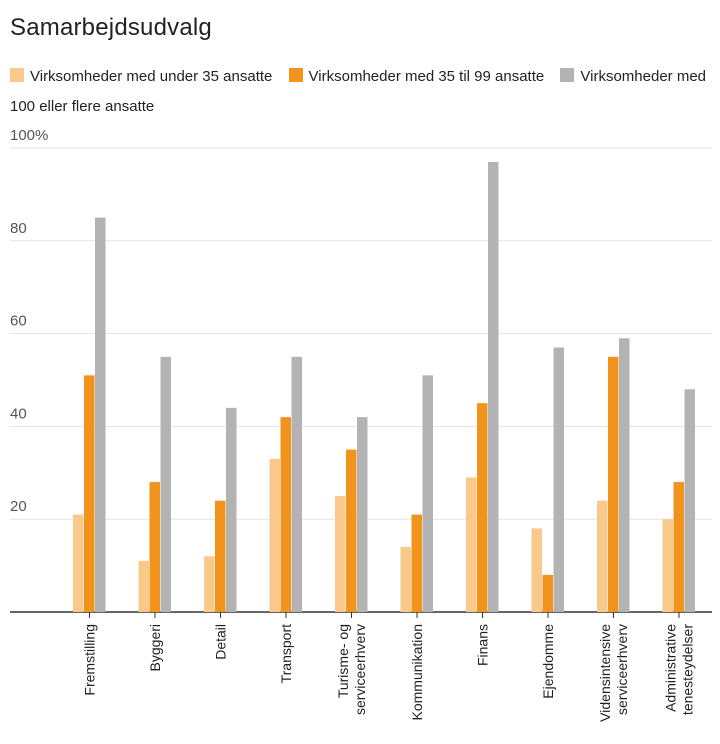  I want to click on category-label: Finans, so click(483, 645).